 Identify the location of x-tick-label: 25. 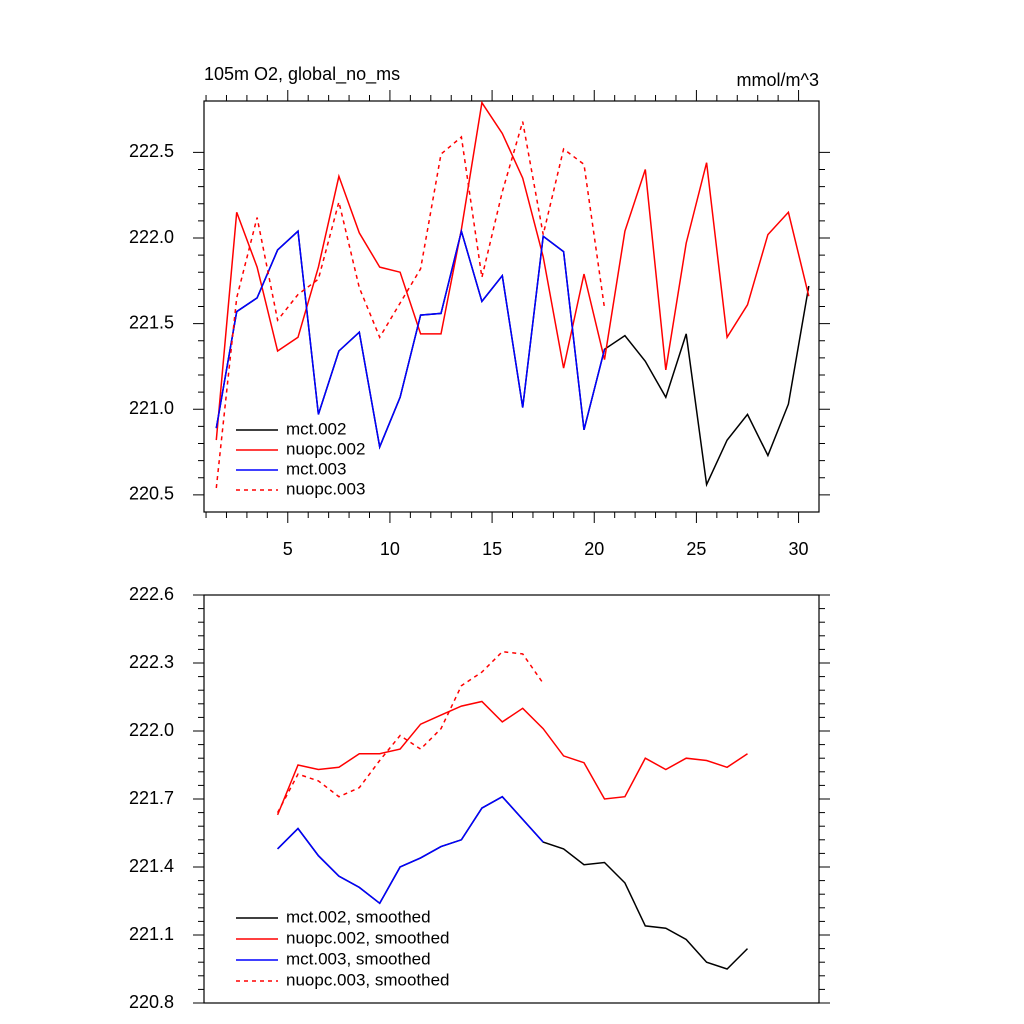
(696, 549).